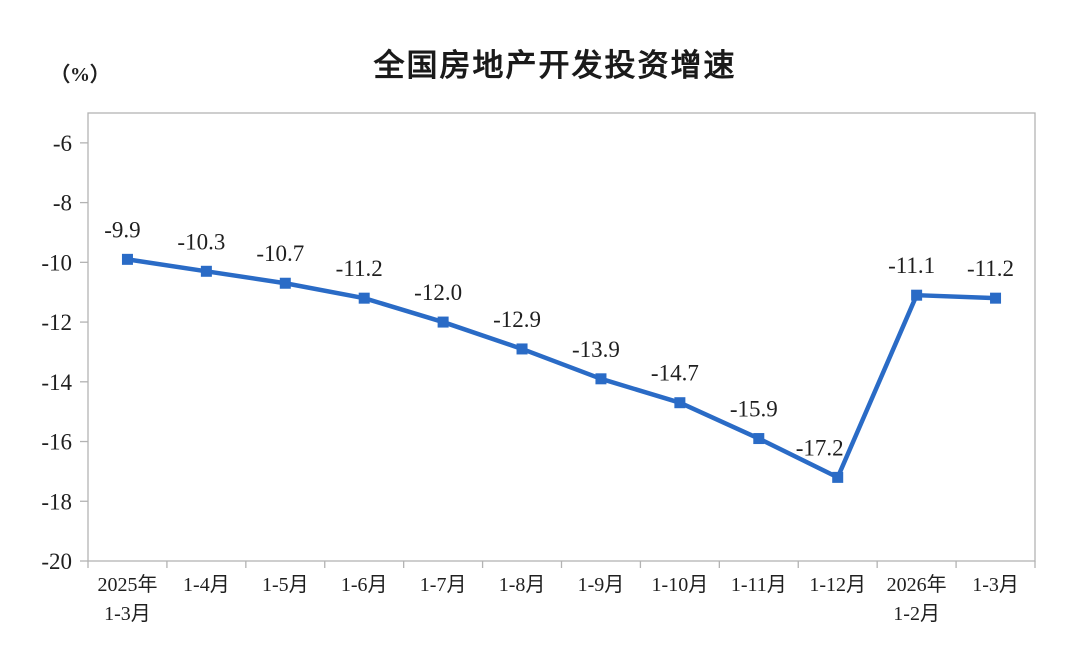  What do you see at coordinates (56, 561) in the screenshot?
I see `y-axis-tick-label: -20` at bounding box center [56, 561].